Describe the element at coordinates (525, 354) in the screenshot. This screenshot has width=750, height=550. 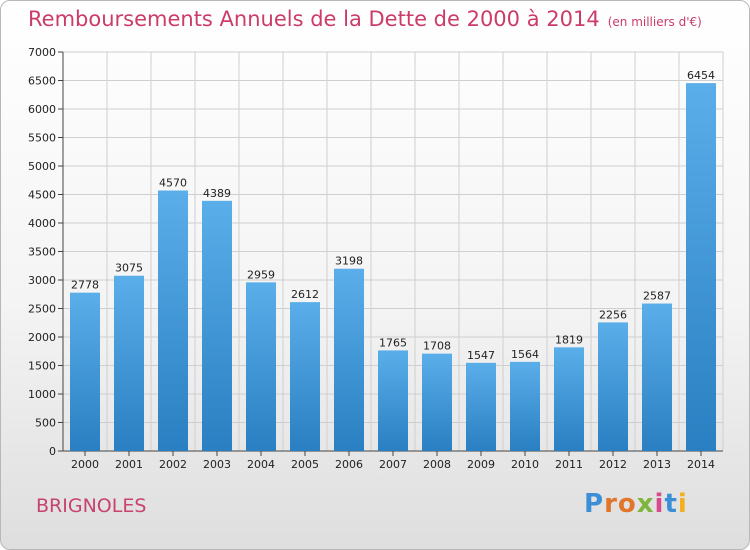
I see `data-label: 1564` at that location.